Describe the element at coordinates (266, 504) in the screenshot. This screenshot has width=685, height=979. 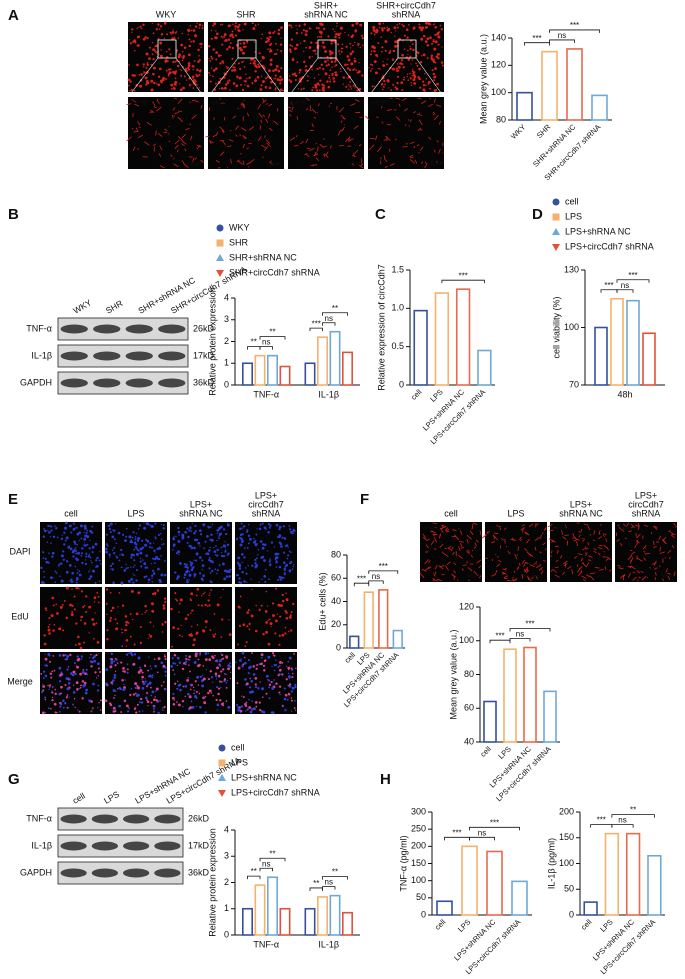
I see `column-header: circCdh7` at that location.